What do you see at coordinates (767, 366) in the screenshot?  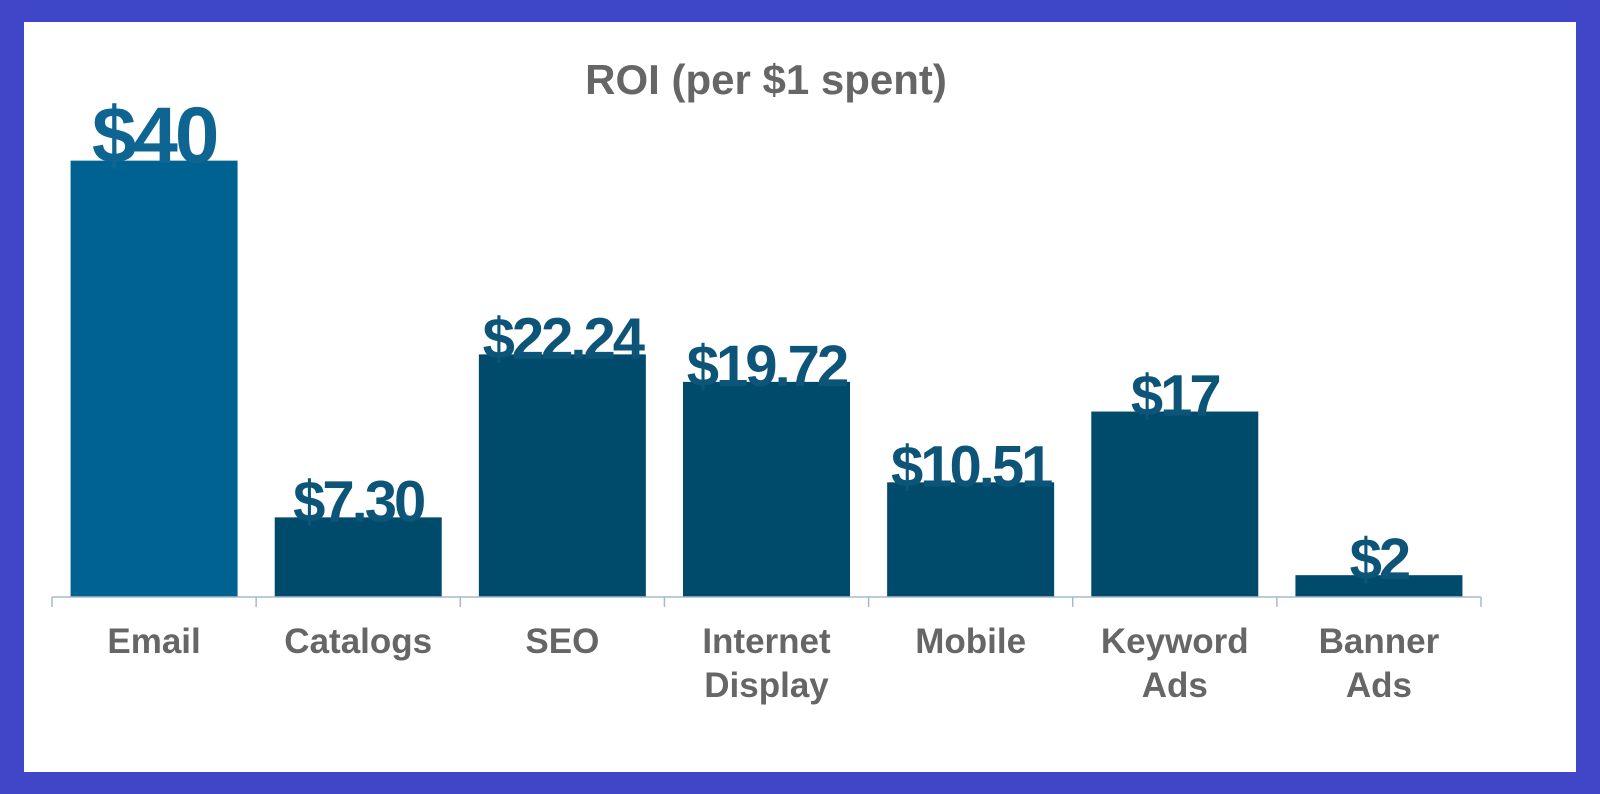 I see `data-label: $19.72` at bounding box center [767, 366].